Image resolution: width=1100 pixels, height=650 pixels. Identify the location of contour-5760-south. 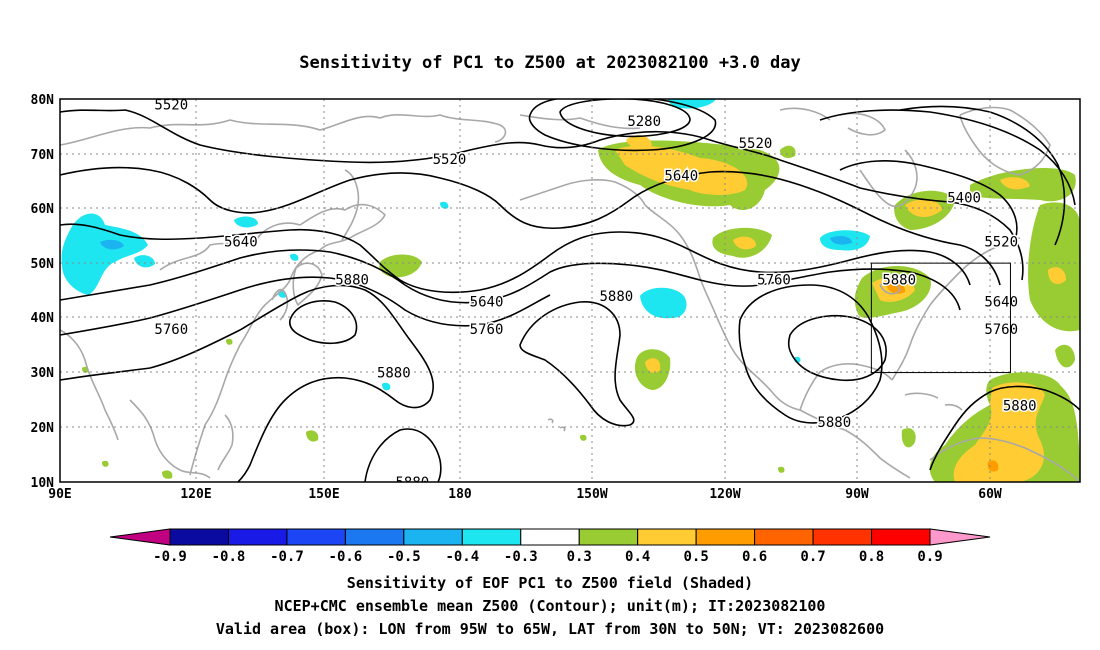
(305, 306).